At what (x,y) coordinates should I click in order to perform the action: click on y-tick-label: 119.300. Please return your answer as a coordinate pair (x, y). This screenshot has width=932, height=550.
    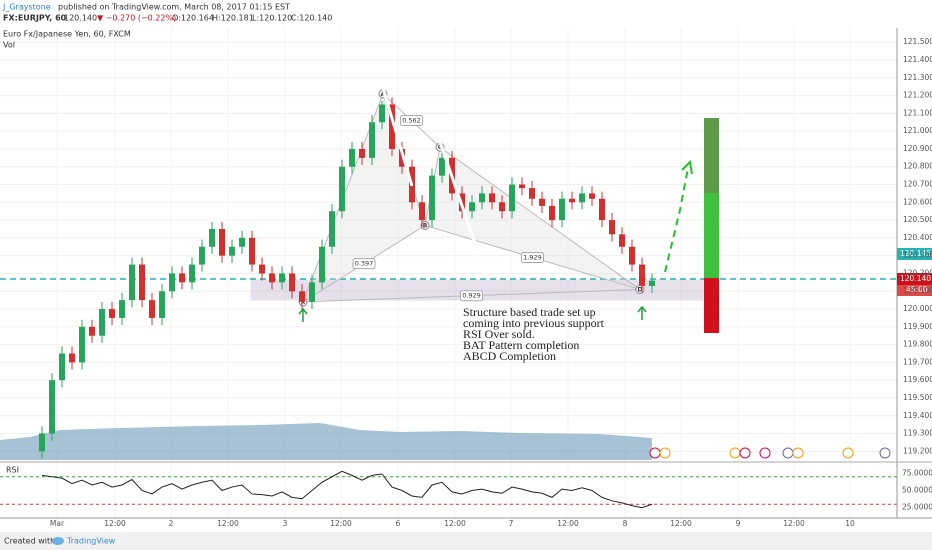
    Looking at the image, I should click on (917, 433).